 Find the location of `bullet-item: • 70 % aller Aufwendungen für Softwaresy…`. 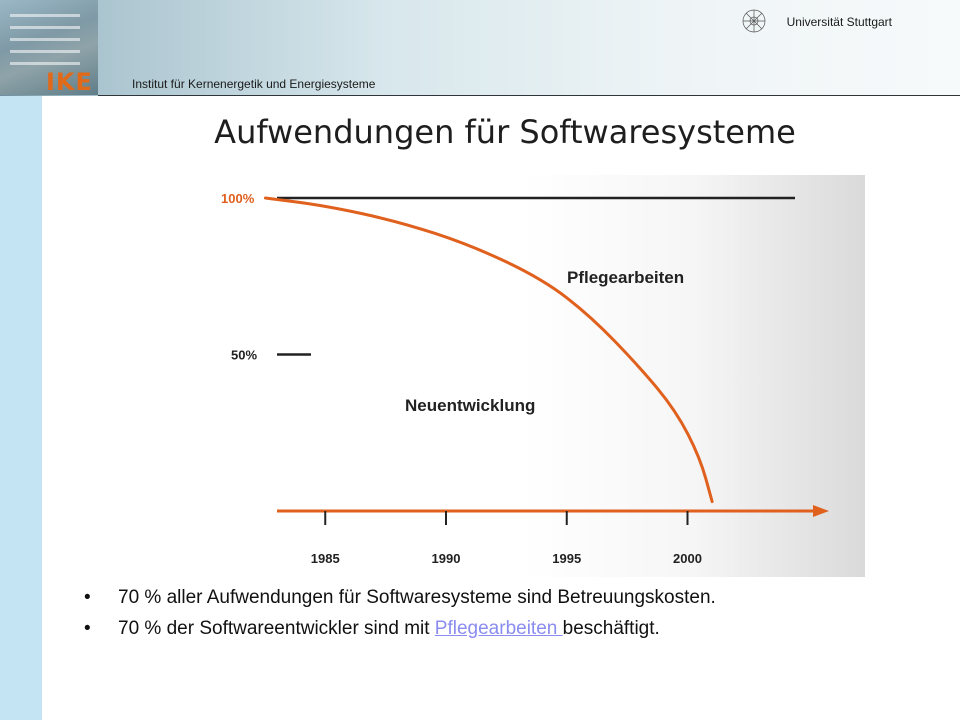

bullet-item: • 70 % aller Aufwendungen für Softwaresy… is located at coordinates (397, 601).